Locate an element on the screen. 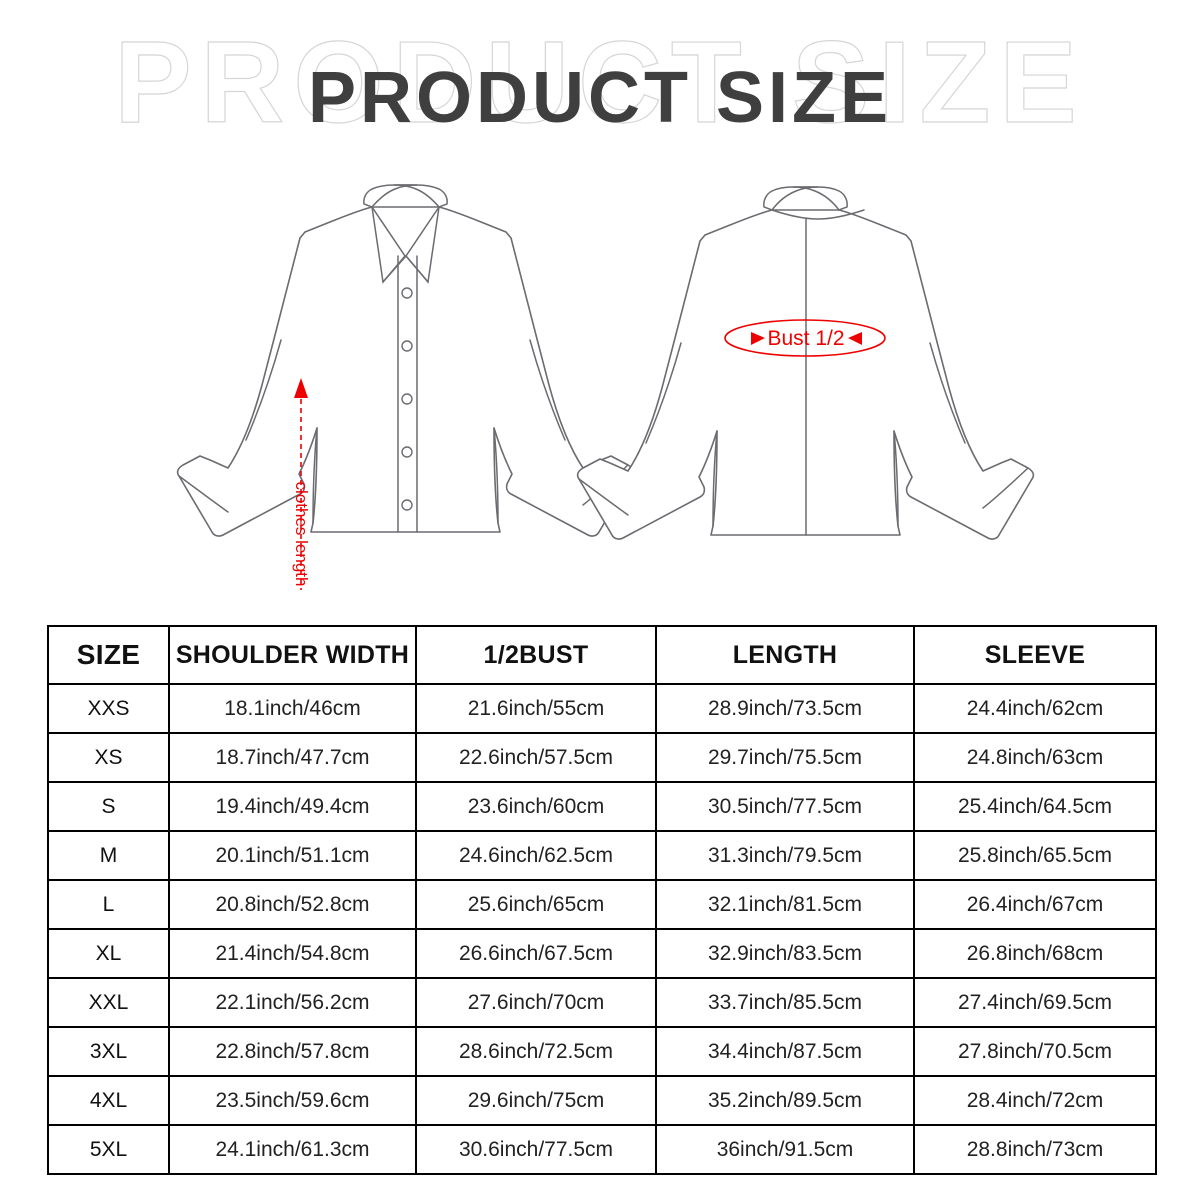  cell-half-bust: 22.6inch/57.5cm is located at coordinates (536, 757).